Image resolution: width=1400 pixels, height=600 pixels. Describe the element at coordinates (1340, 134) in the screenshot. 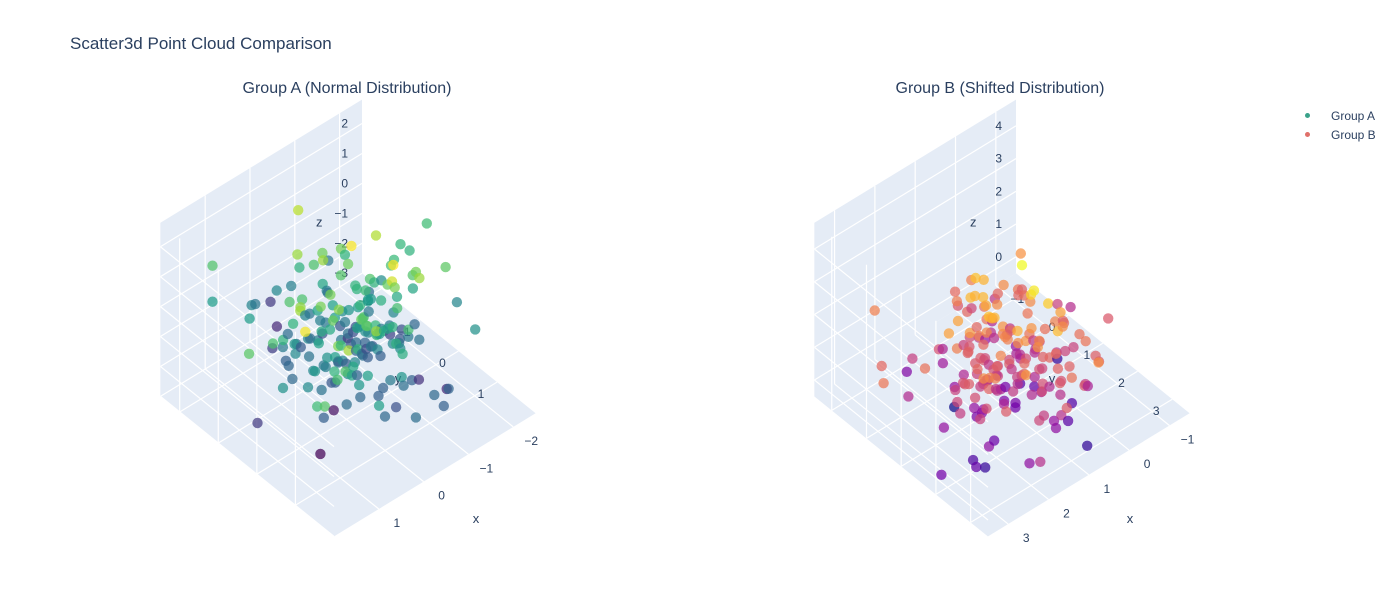

I see `legend-item-group-b: Group B` at that location.